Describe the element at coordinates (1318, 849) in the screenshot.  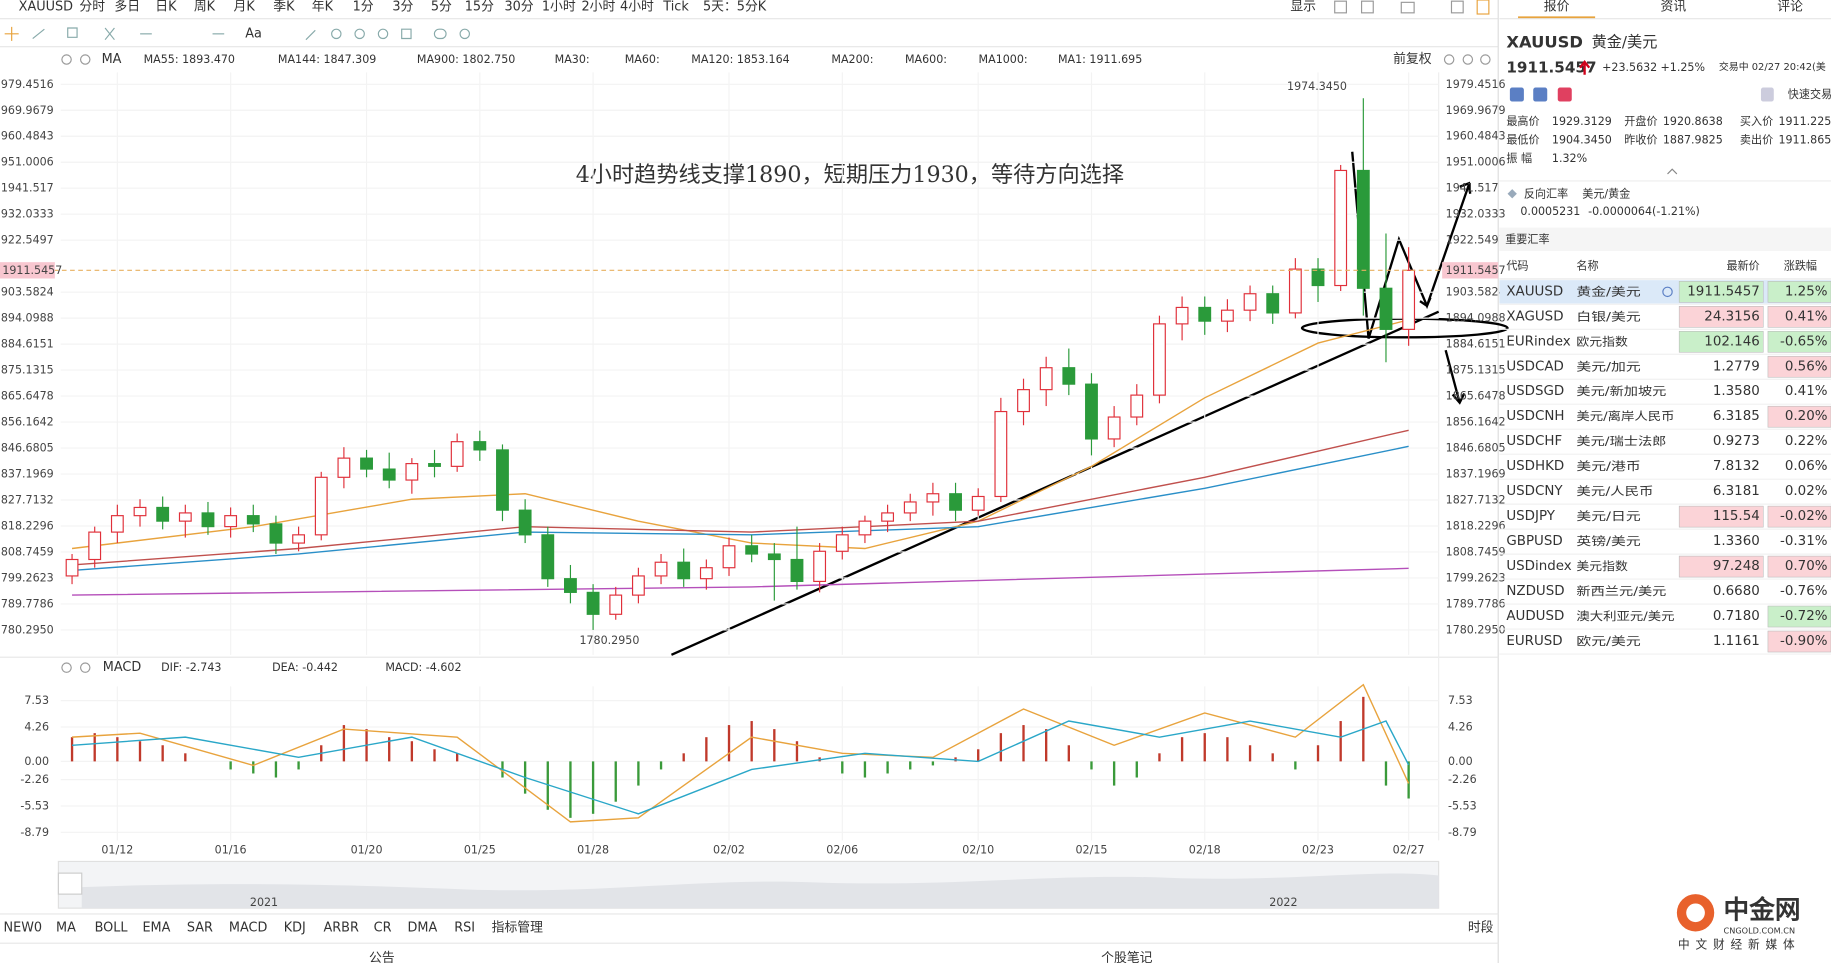
I see `x-tick-label: 02/23` at that location.